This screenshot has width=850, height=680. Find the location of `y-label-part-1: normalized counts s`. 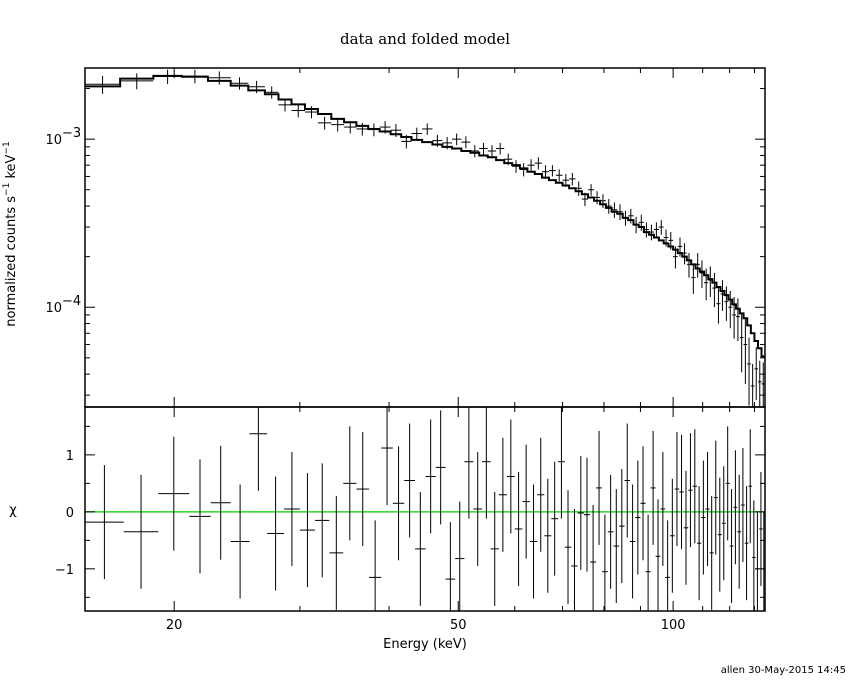

y-label-part-1: normalized counts s is located at coordinates (11, 261).